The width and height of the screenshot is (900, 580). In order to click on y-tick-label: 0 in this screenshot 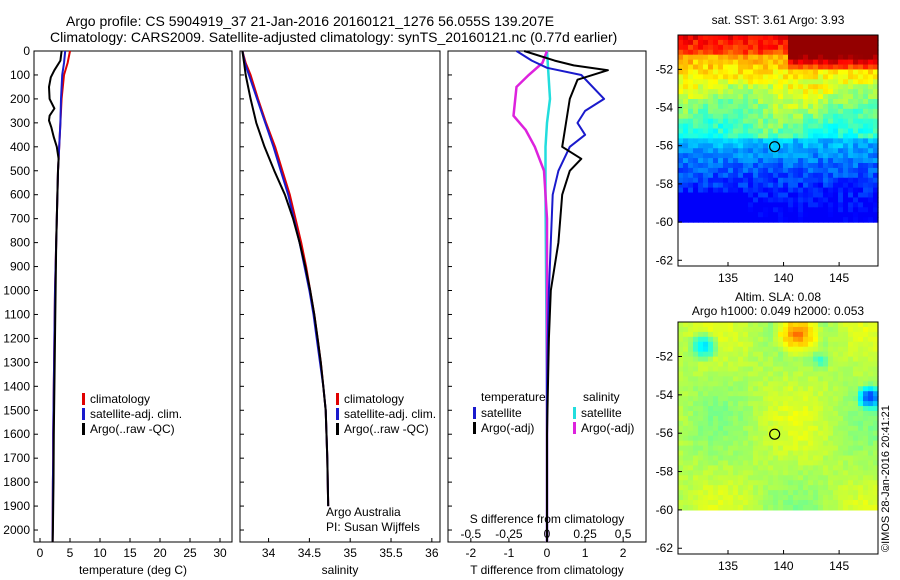, I will do `click(26, 51)`.